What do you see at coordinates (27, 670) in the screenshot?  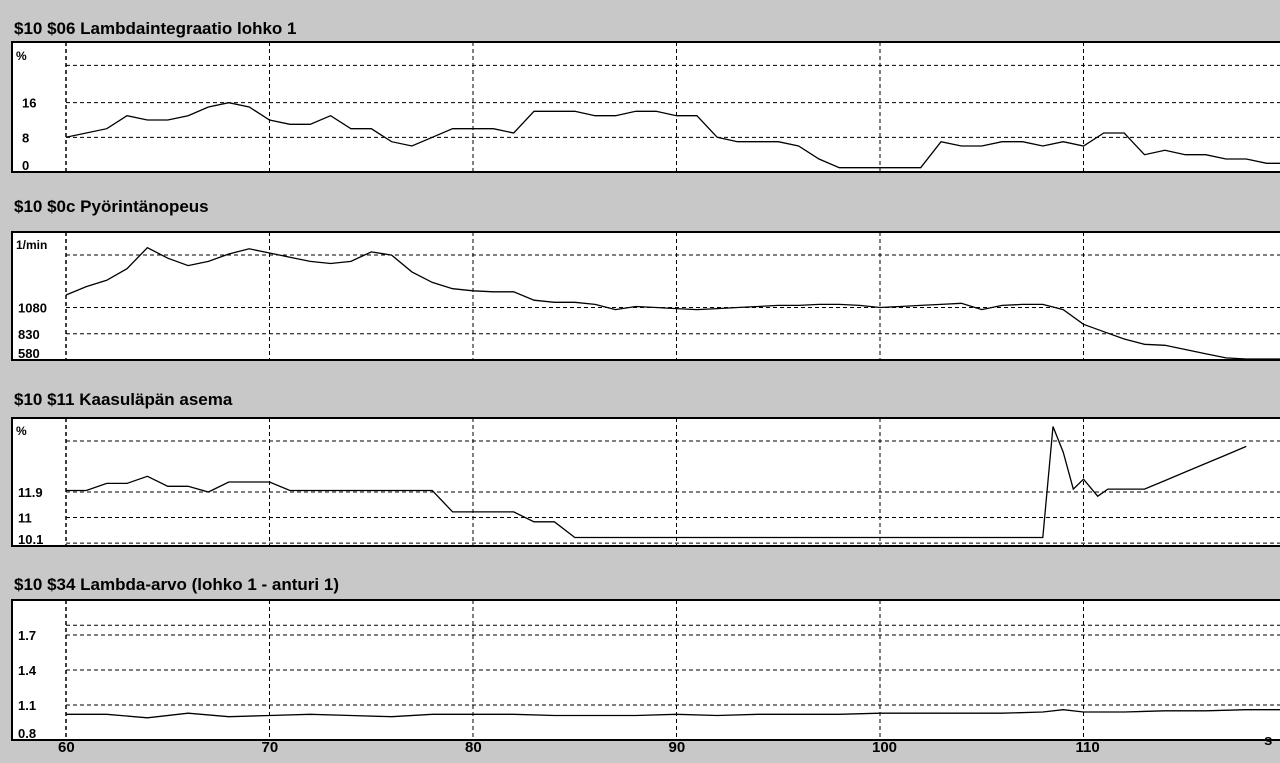 I see `y-tick-label: 1.4` at bounding box center [27, 670].